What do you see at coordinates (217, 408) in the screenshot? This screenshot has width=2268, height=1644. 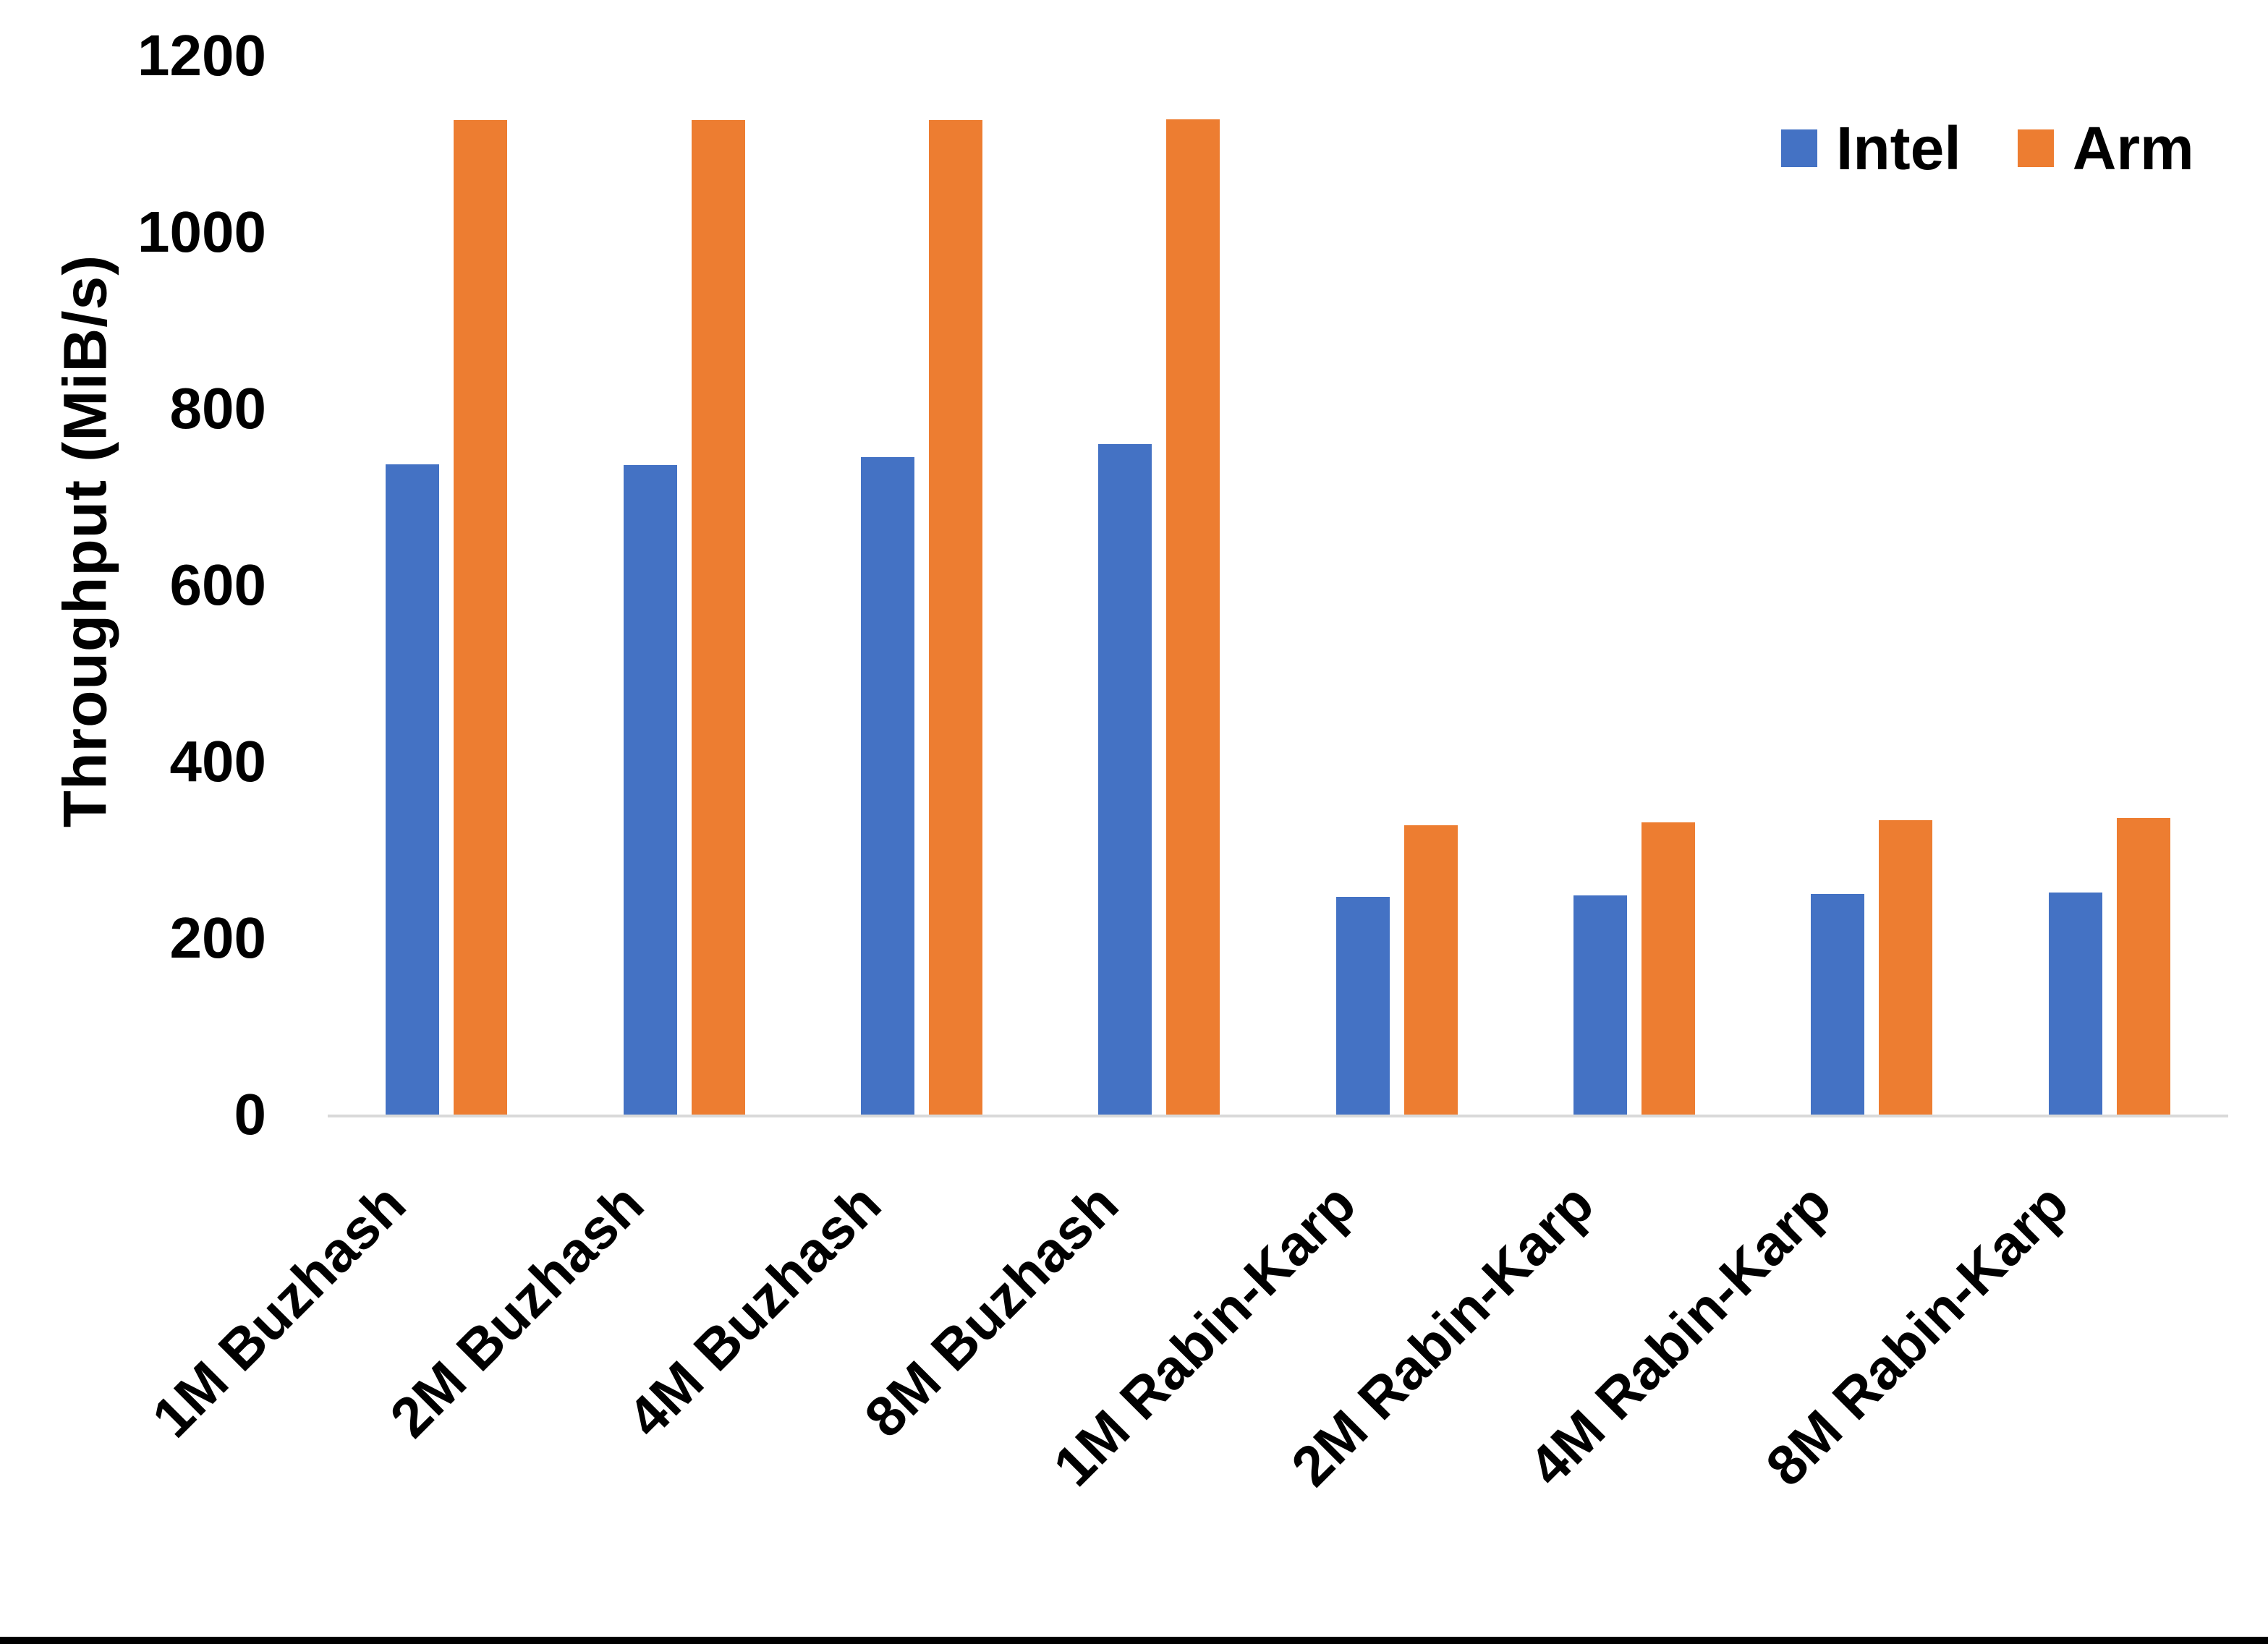 I see `y-tick-label-800: 800` at bounding box center [217, 408].